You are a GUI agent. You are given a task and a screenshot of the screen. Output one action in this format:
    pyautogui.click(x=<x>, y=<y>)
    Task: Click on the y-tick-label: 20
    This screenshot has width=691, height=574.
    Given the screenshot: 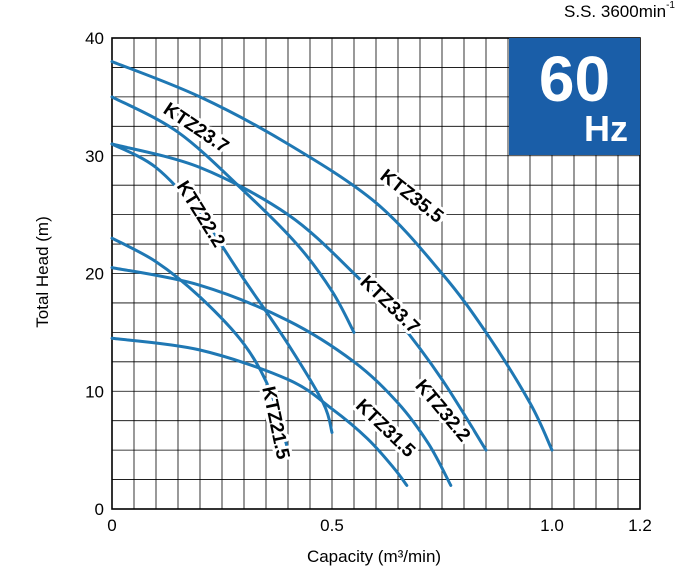 What is the action you would take?
    pyautogui.click(x=94, y=274)
    